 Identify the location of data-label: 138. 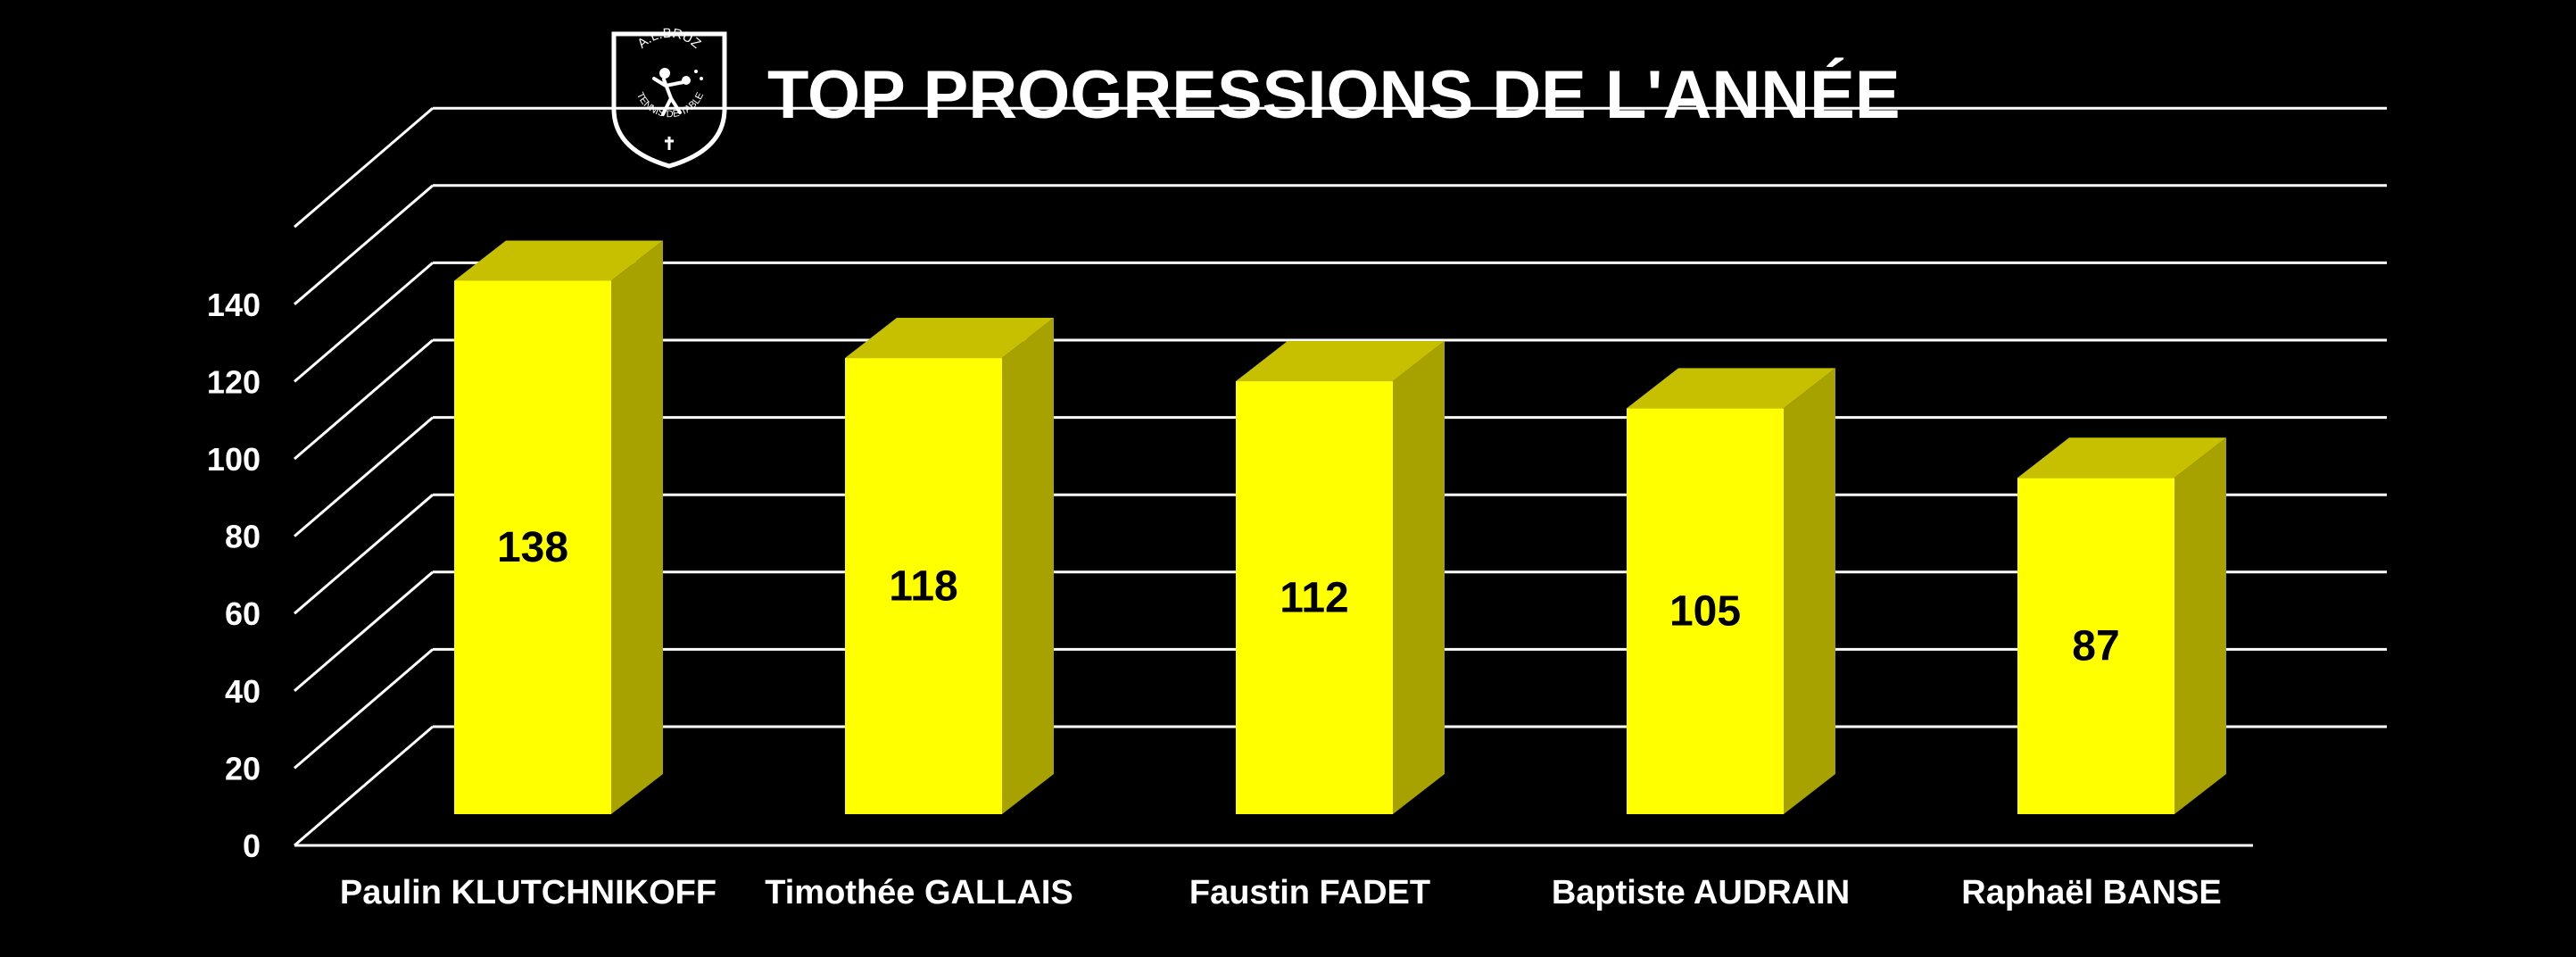
(532, 547).